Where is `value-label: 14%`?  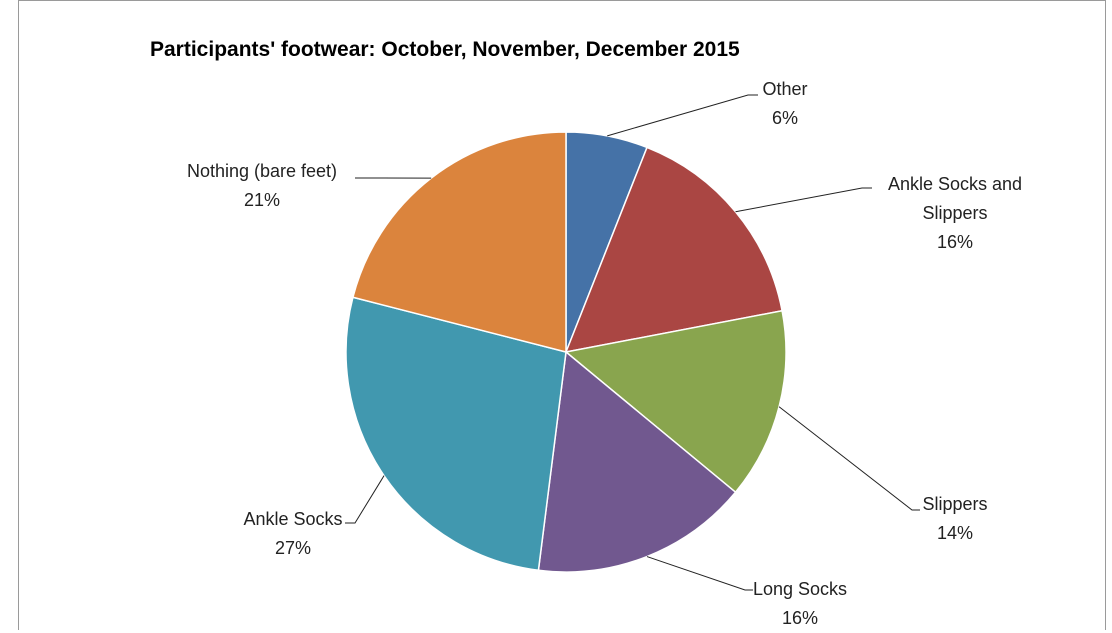
value-label: 14% is located at coordinates (955, 533).